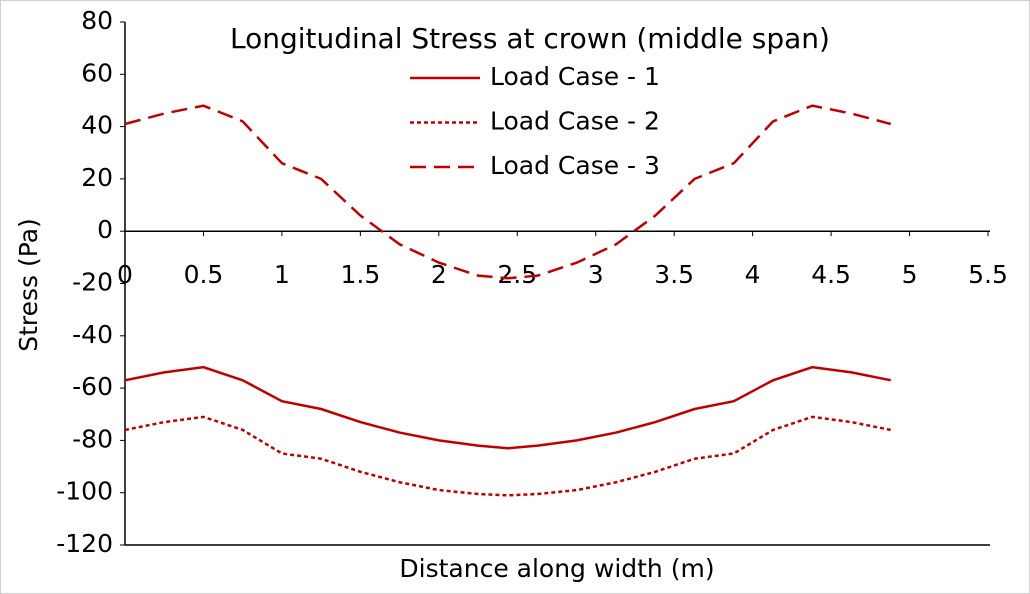 This screenshot has width=1030, height=594. Describe the element at coordinates (84, 543) in the screenshot. I see `y-tick-label: -120` at that location.